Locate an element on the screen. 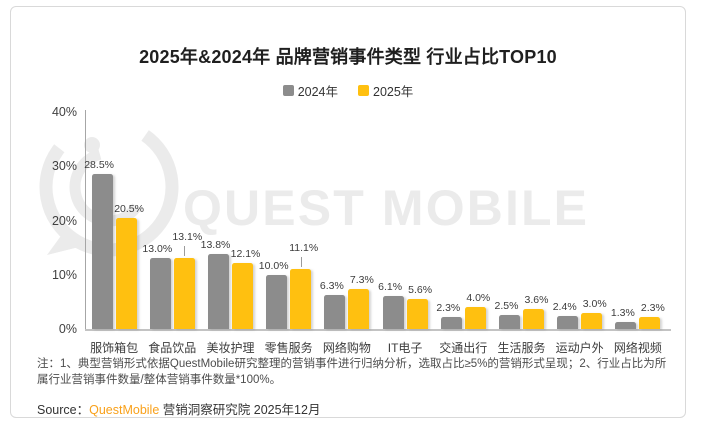 This screenshot has width=706, height=429. legend-item-2025: 2025年 is located at coordinates (385, 90).